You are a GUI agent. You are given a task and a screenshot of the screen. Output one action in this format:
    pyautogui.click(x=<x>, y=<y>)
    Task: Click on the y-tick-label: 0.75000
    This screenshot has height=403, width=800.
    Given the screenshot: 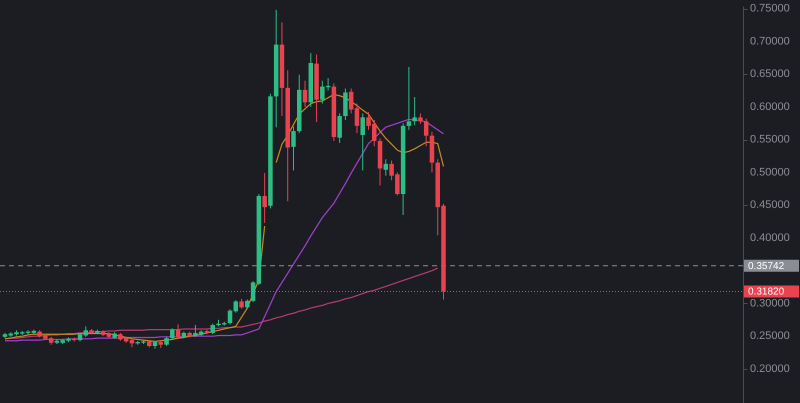 What is the action you would take?
    pyautogui.click(x=770, y=8)
    